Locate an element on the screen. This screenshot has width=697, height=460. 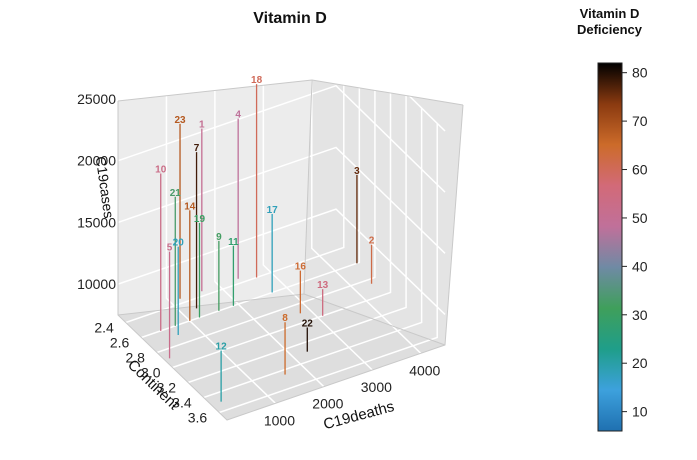
y-tick-label: 2.6 is located at coordinates (120, 343).